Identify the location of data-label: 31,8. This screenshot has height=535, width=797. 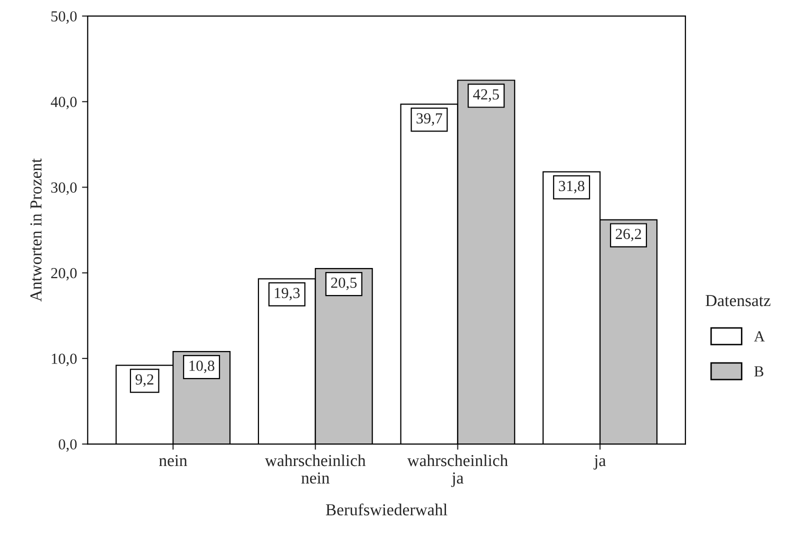
(571, 187).